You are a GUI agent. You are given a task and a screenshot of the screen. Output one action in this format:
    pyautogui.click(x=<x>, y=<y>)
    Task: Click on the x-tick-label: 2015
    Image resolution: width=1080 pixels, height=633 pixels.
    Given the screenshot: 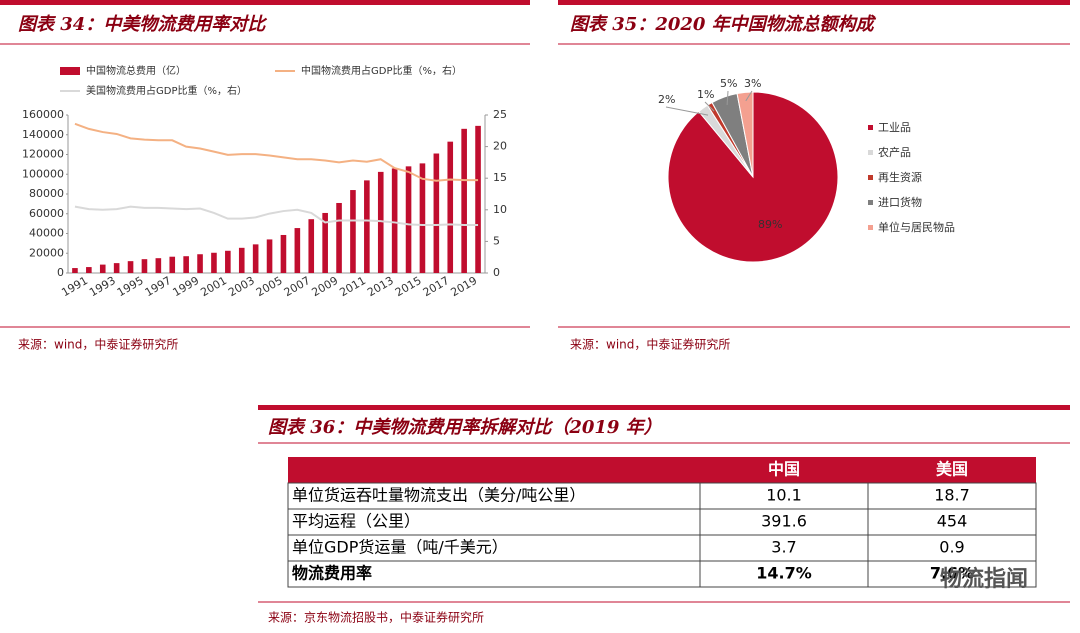 What is the action you would take?
    pyautogui.click(x=408, y=286)
    